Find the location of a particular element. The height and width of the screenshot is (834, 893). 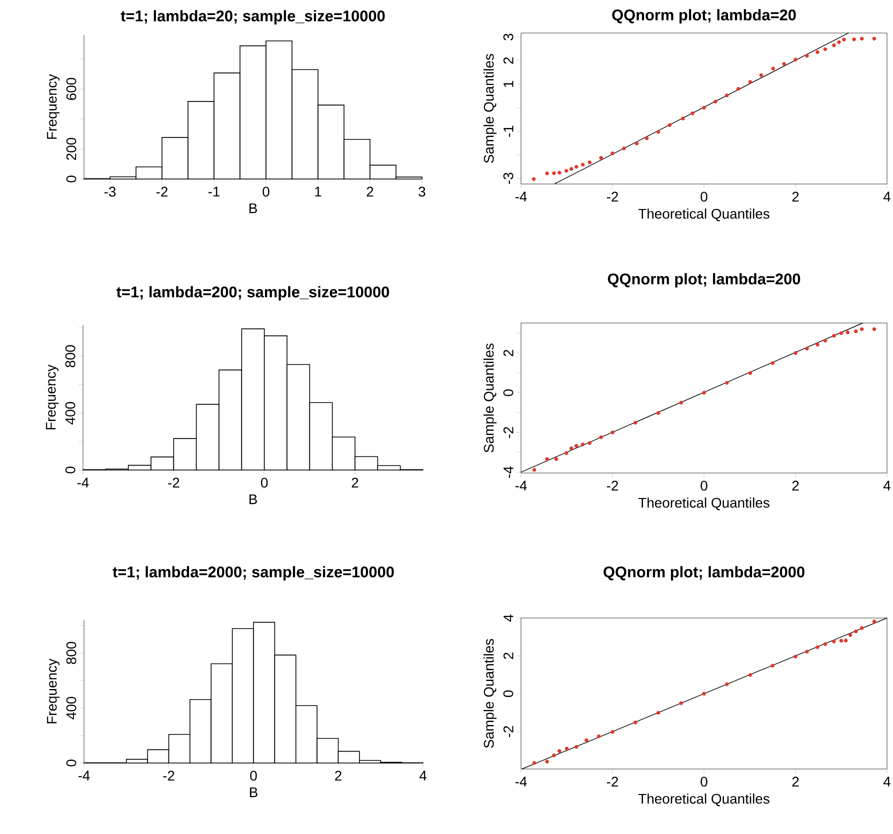

x-tick-label: 1 is located at coordinates (318, 191).